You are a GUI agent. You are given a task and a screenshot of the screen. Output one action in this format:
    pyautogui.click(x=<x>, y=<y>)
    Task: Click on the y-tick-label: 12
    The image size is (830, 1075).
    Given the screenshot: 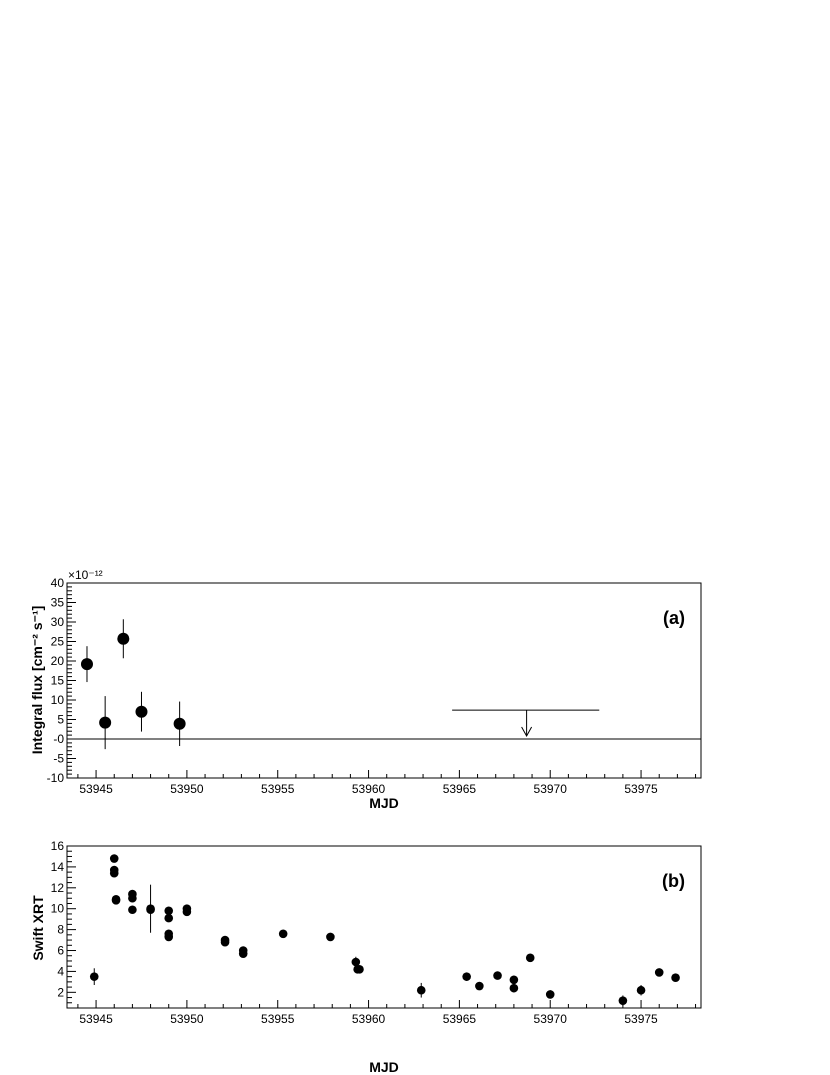 What is the action you would take?
    pyautogui.click(x=58, y=888)
    